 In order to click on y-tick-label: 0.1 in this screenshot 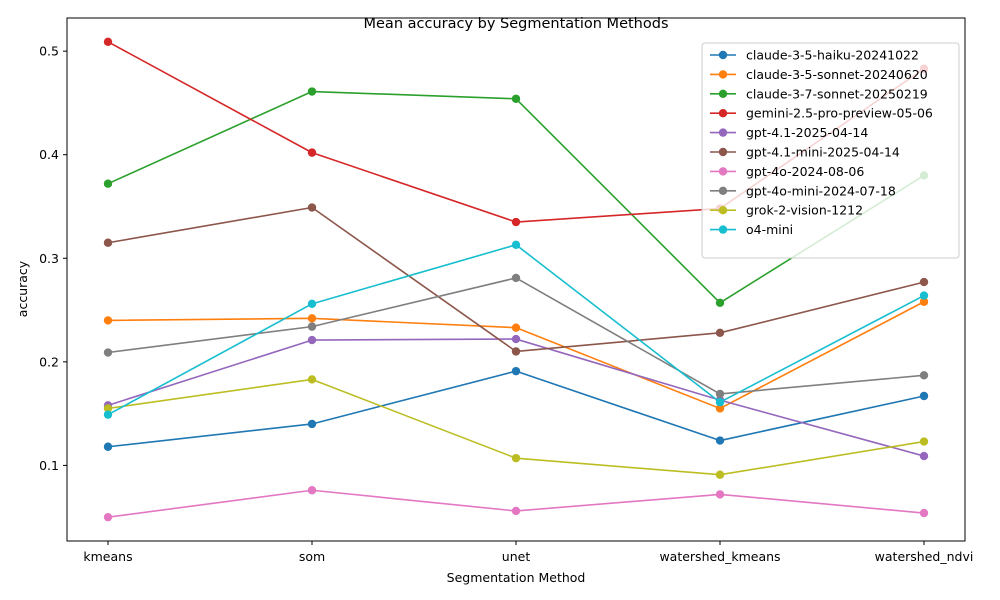, I will do `click(49, 465)`.